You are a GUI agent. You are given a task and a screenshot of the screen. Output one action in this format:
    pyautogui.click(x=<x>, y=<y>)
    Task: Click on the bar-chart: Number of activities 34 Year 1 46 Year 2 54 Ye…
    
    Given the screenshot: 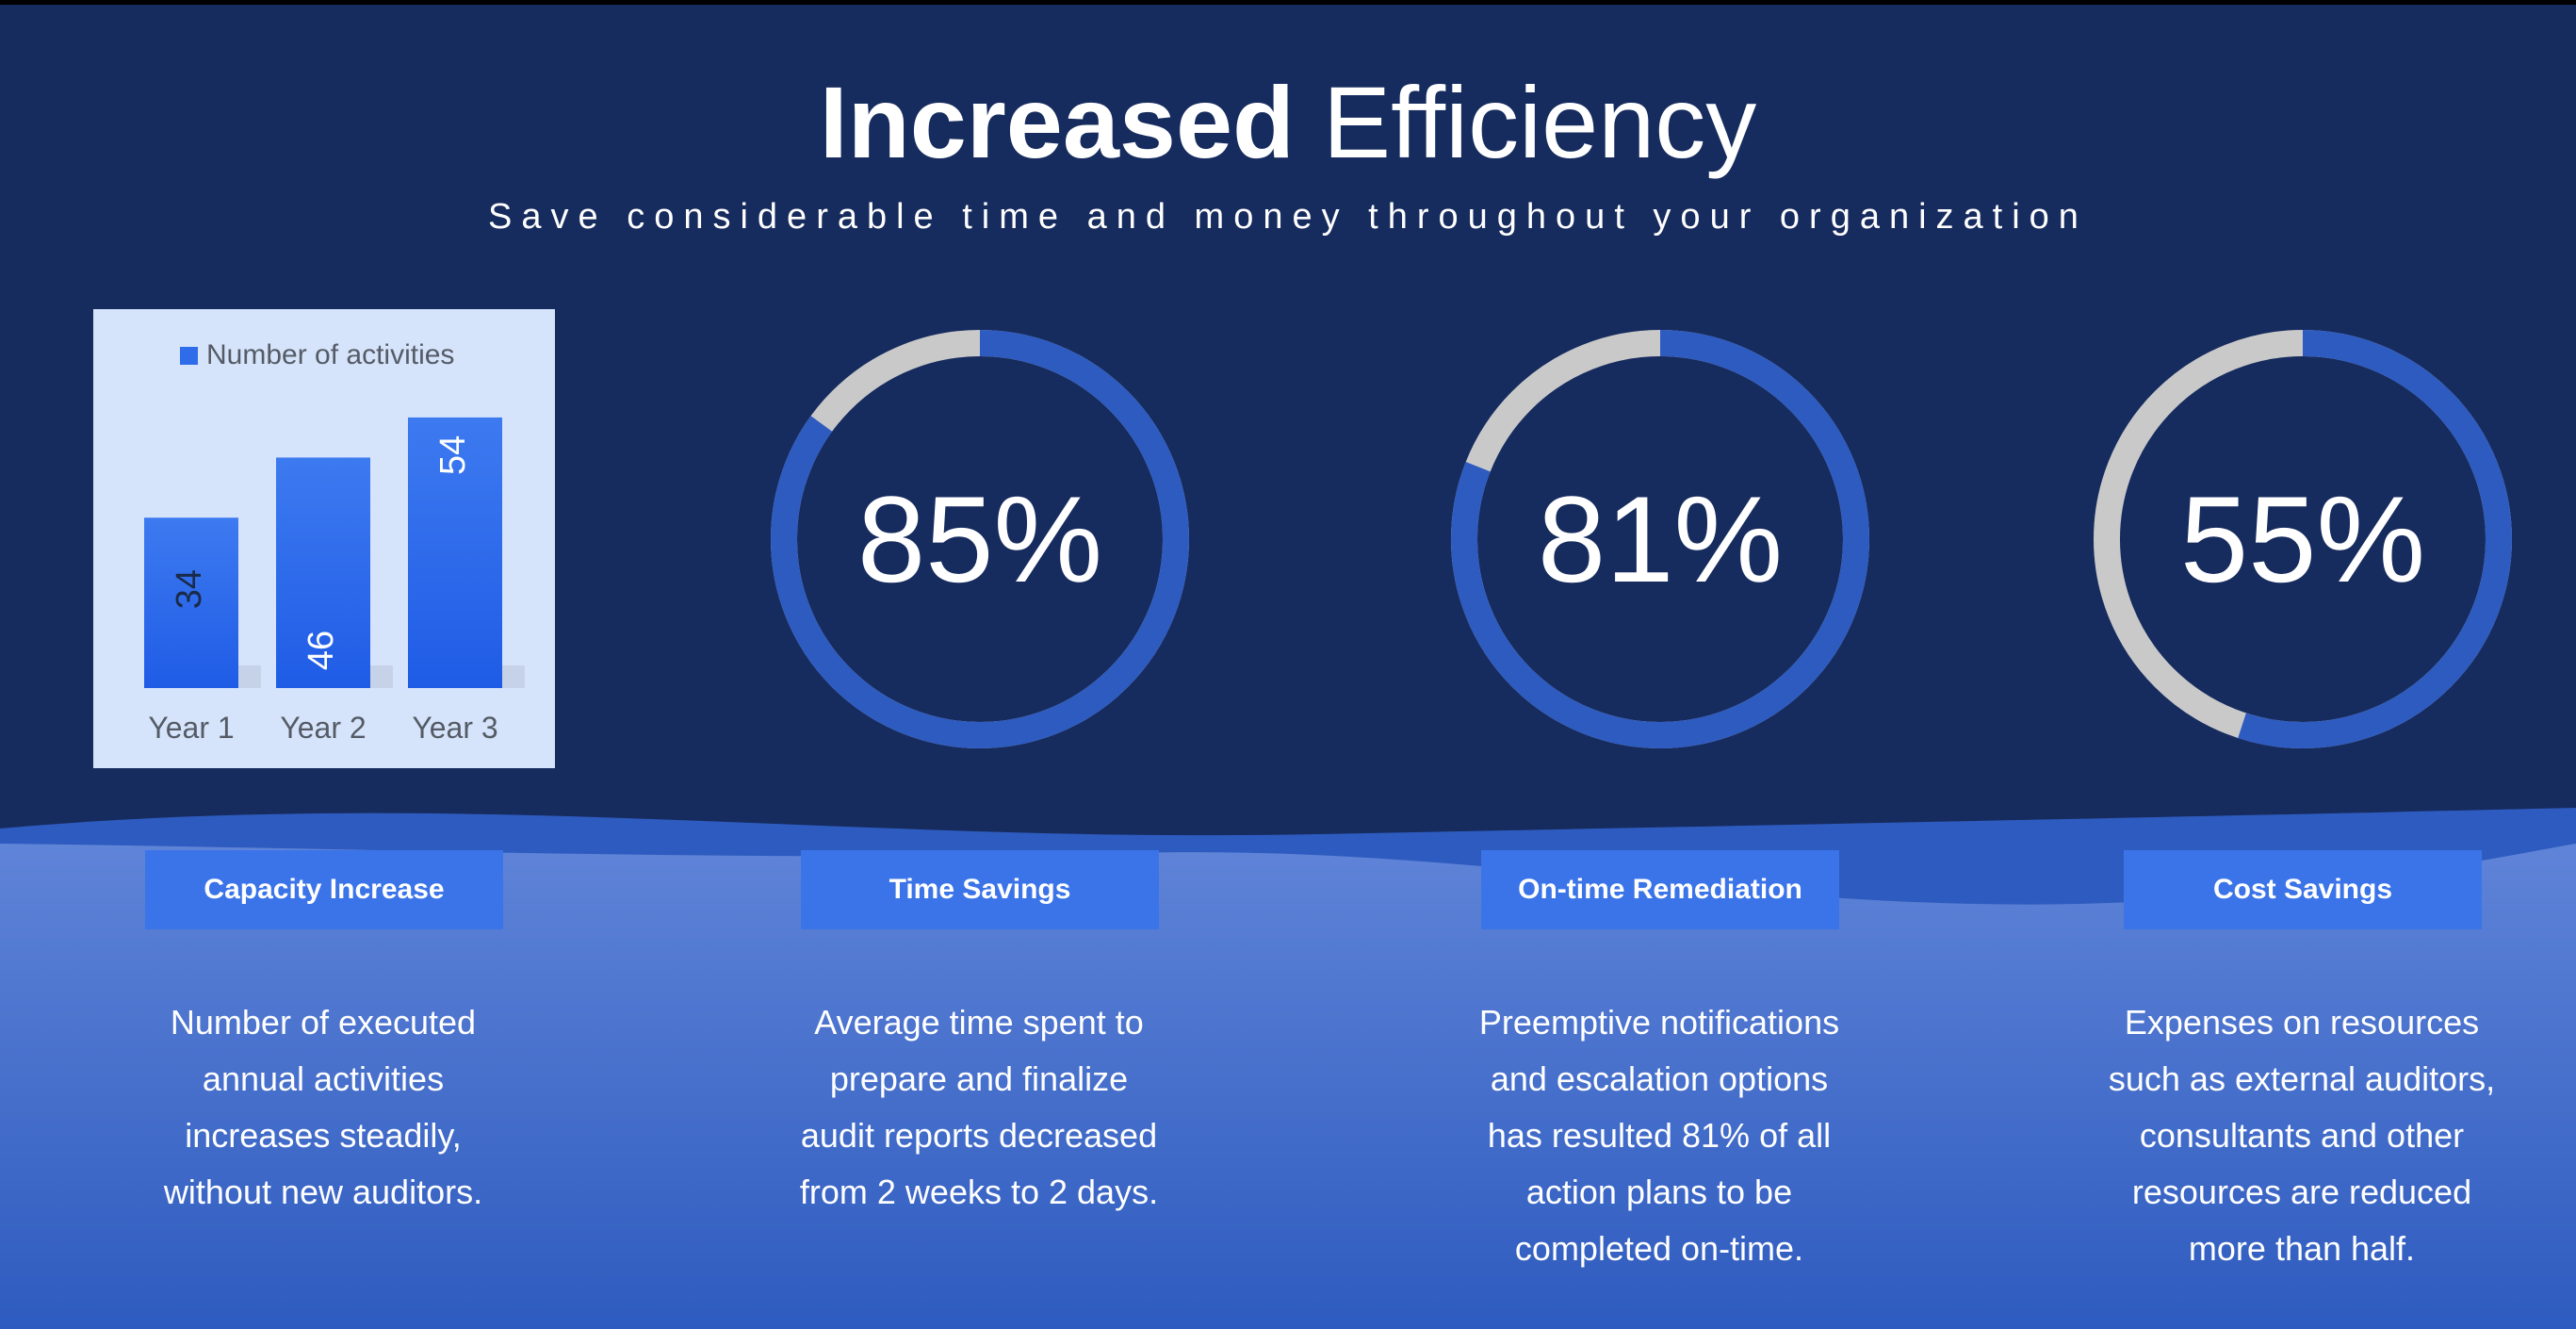 What is the action you would take?
    pyautogui.click(x=334, y=542)
    